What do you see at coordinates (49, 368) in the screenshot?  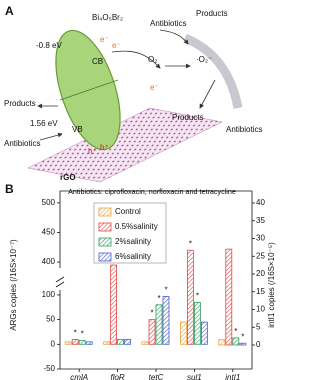 I see `y-tick-label: -50` at bounding box center [49, 368].